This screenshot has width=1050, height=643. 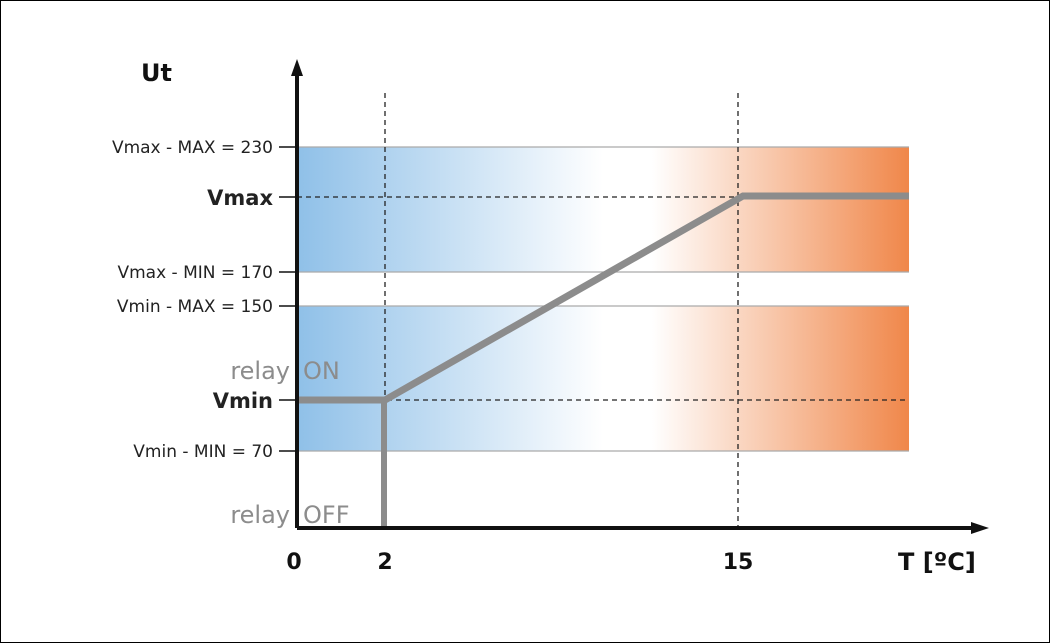 What do you see at coordinates (937, 562) in the screenshot?
I see `x-axis-title: T [ºC]` at bounding box center [937, 562].